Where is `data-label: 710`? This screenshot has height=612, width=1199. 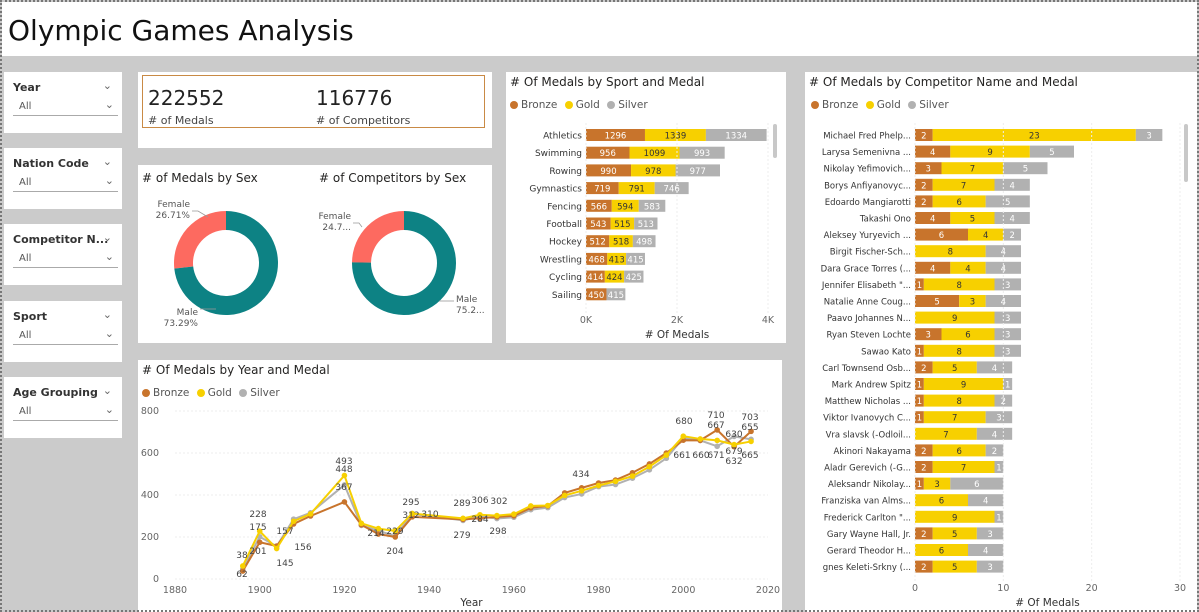
data-label: 710 is located at coordinates (715, 416).